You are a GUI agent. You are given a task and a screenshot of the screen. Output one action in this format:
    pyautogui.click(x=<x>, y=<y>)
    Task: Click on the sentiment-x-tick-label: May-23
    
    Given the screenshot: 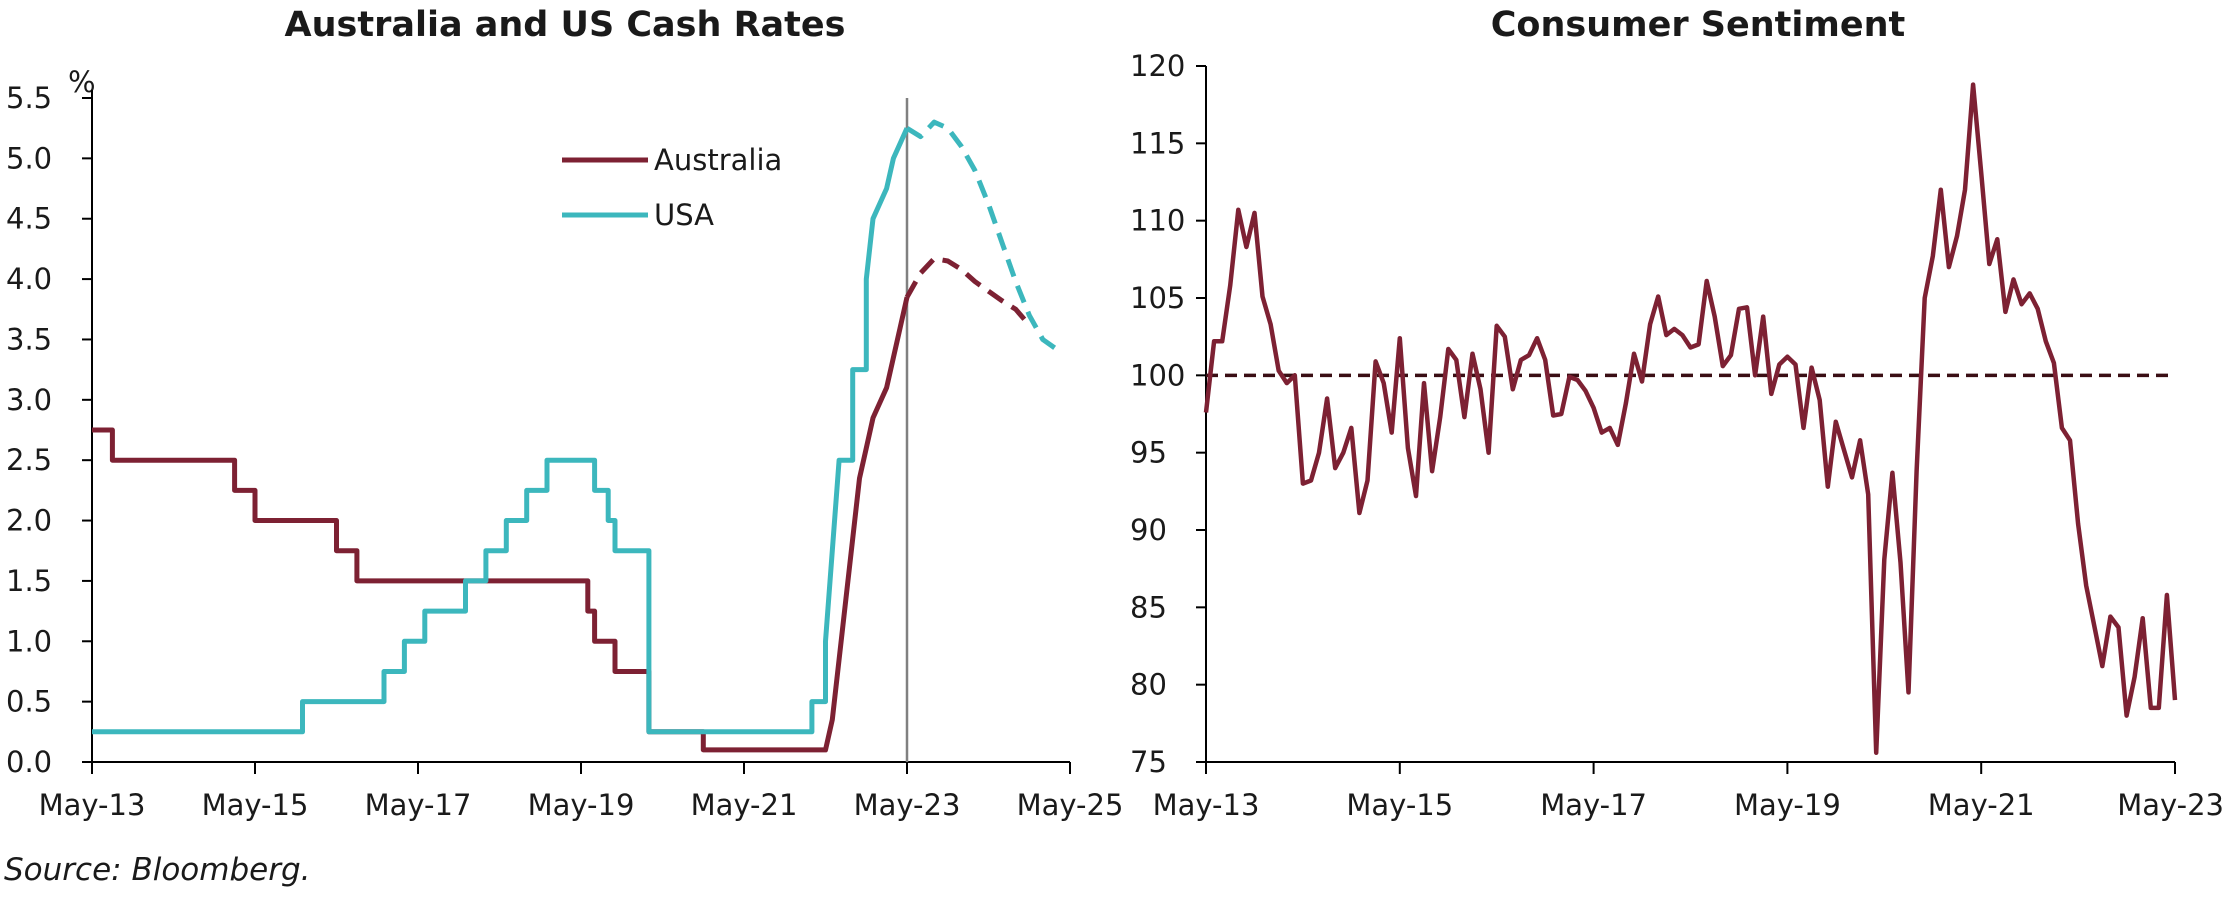 What is the action you would take?
    pyautogui.click(x=2170, y=805)
    